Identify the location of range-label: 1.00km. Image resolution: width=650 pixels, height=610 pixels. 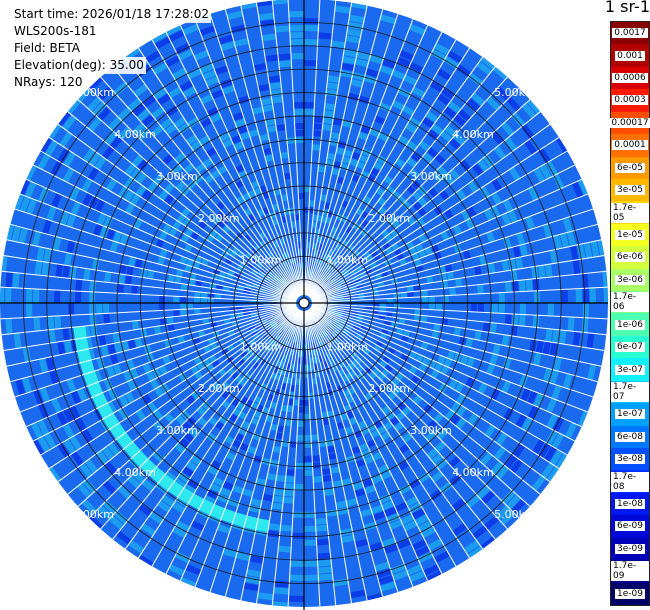
(261, 346).